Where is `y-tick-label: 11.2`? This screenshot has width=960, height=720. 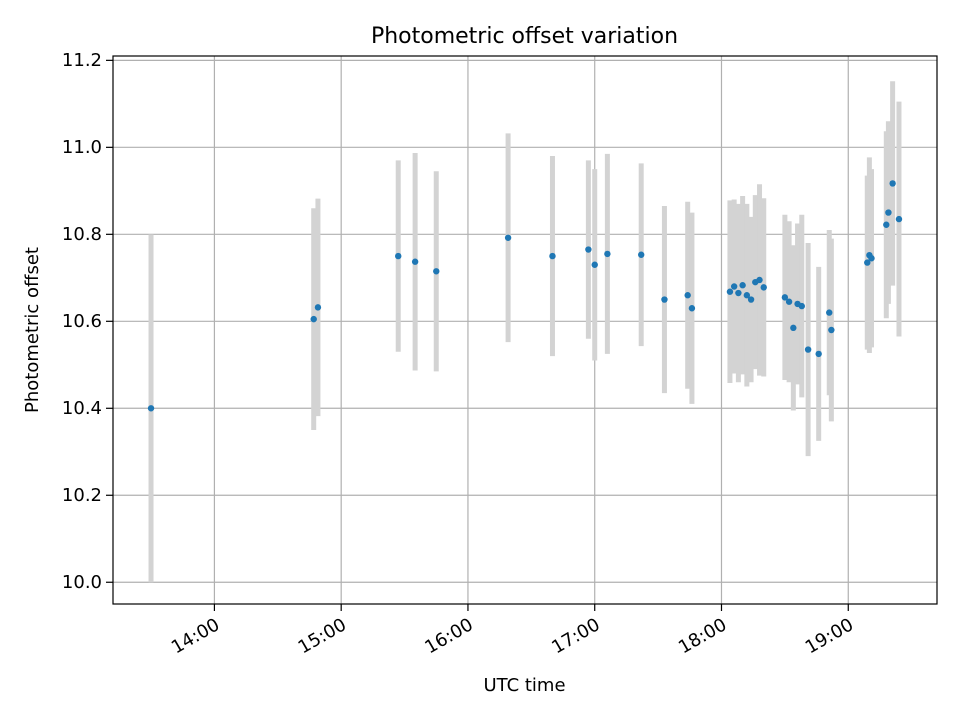 y-tick-label: 11.2 is located at coordinates (82, 60).